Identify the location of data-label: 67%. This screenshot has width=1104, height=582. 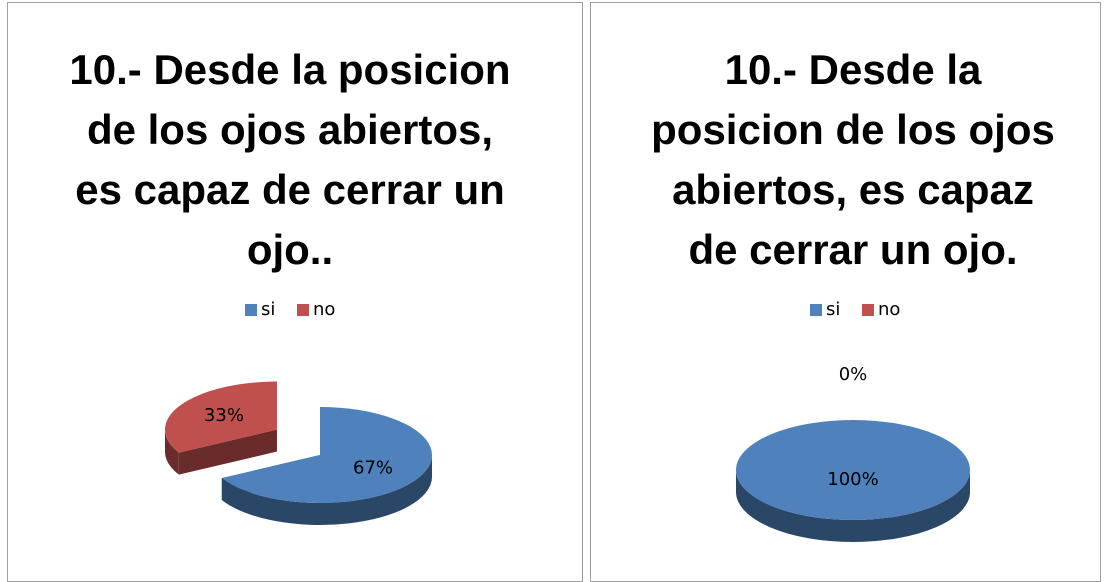
(373, 467).